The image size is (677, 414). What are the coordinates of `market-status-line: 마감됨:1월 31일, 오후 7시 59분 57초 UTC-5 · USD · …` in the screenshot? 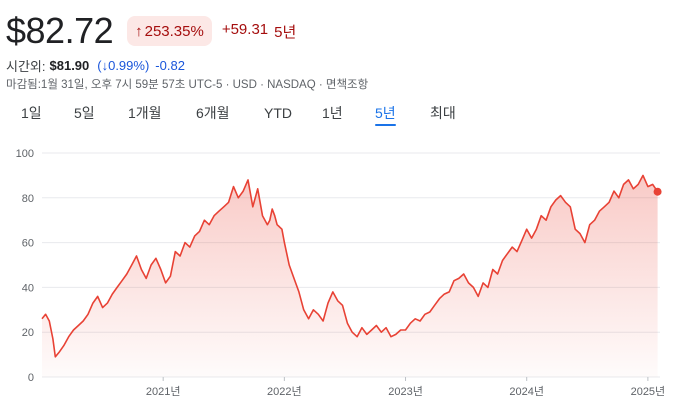 It's located at (187, 85).